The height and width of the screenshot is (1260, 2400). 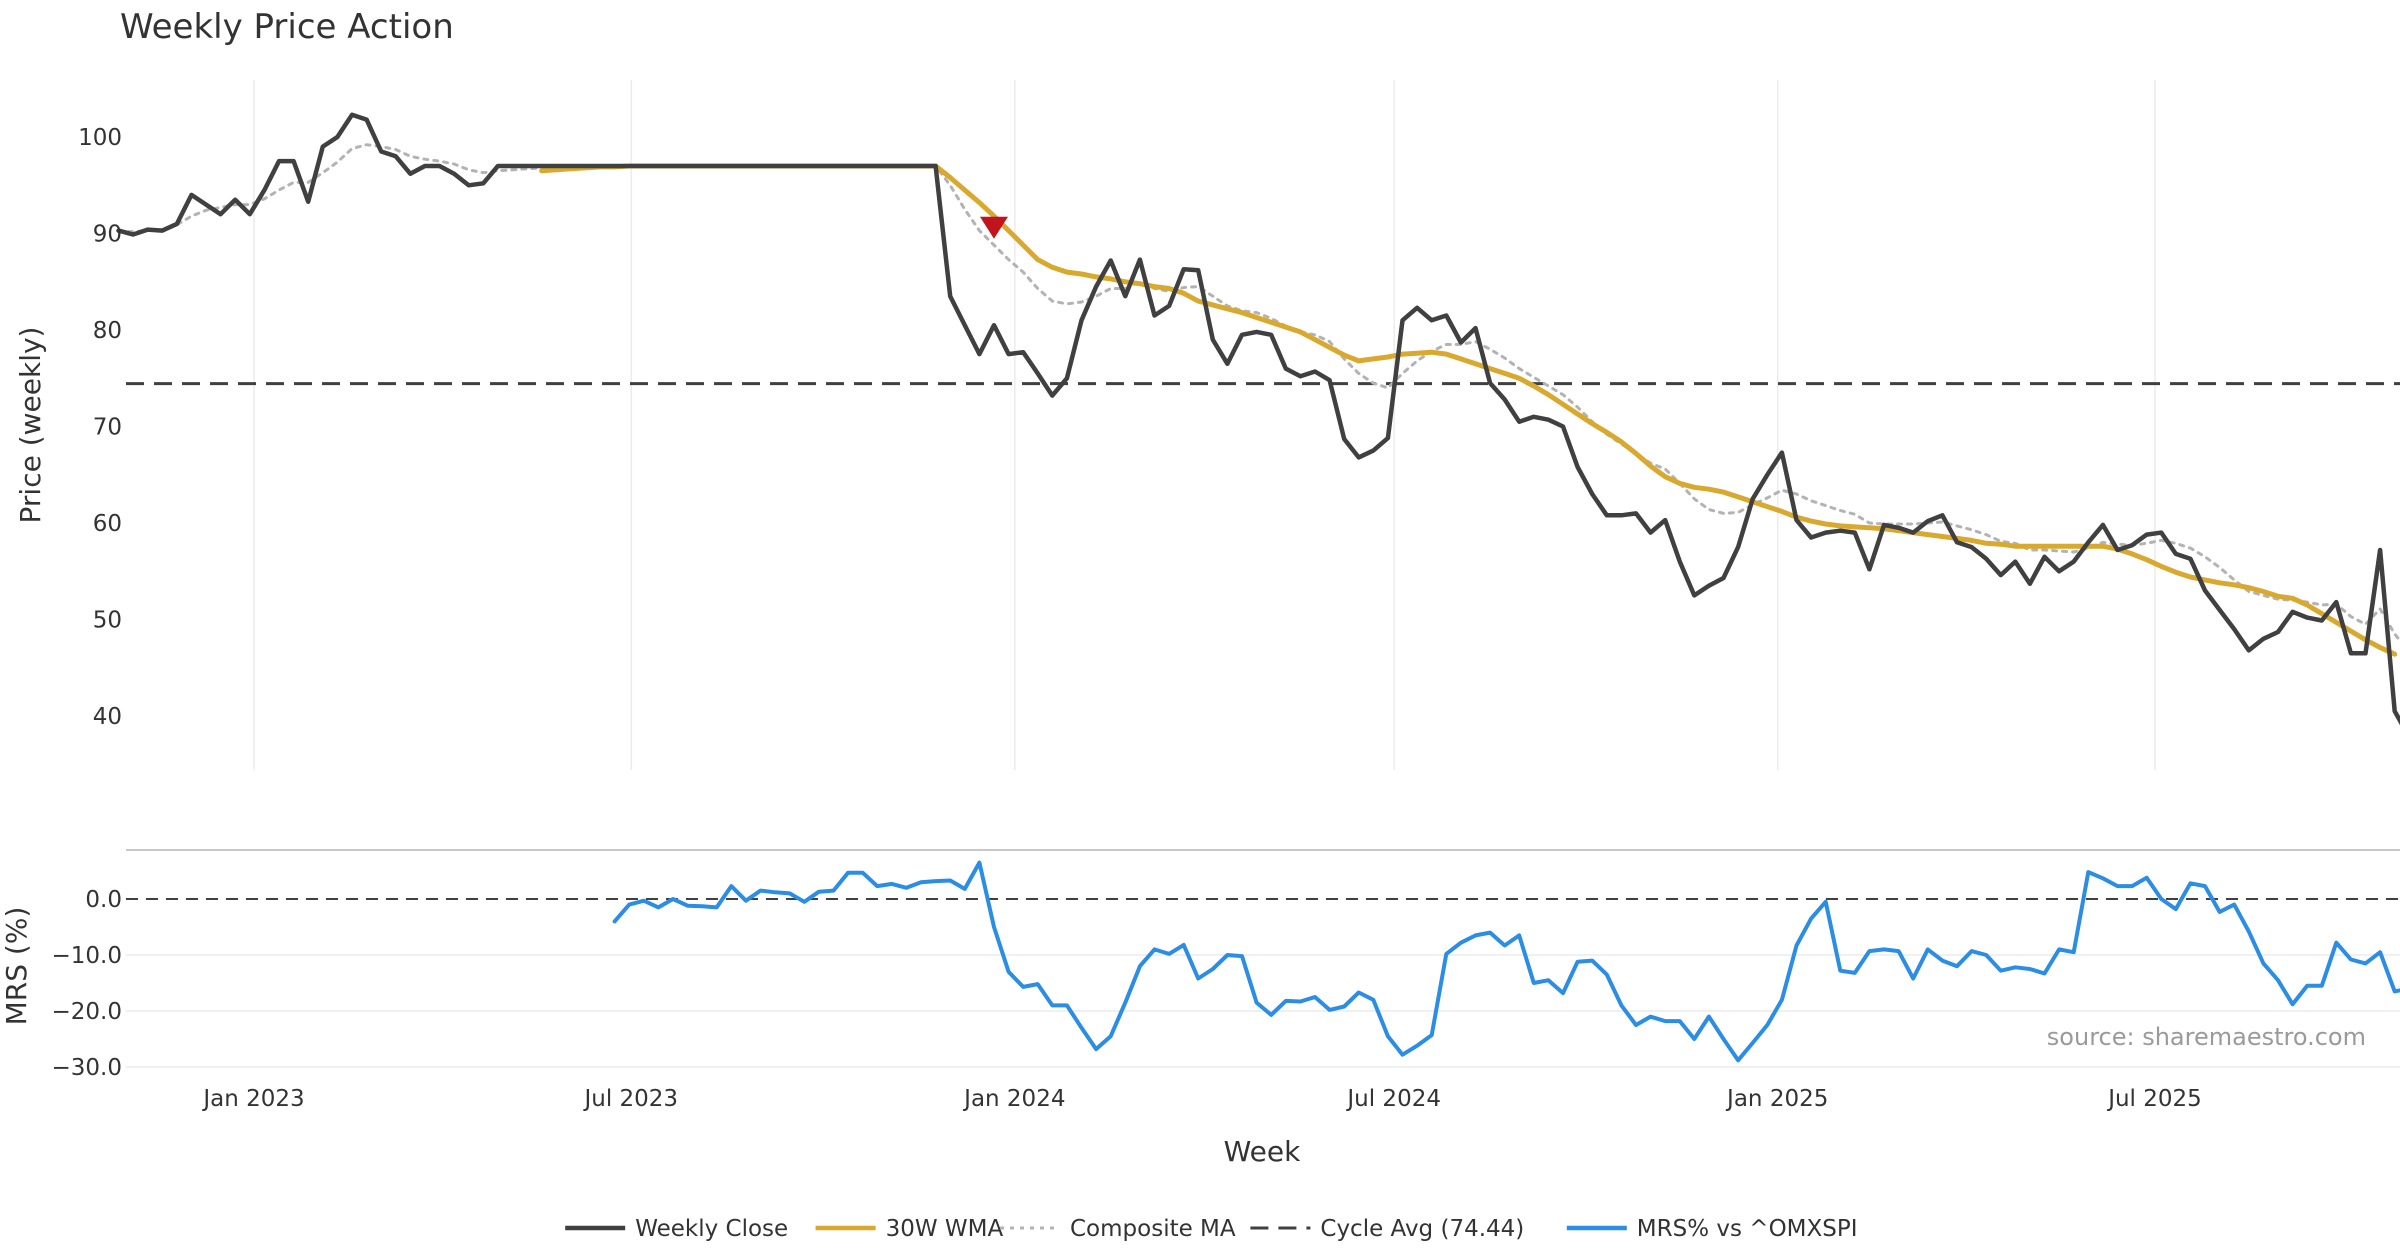 I want to click on price-y-tick-label: 80, so click(x=107, y=331).